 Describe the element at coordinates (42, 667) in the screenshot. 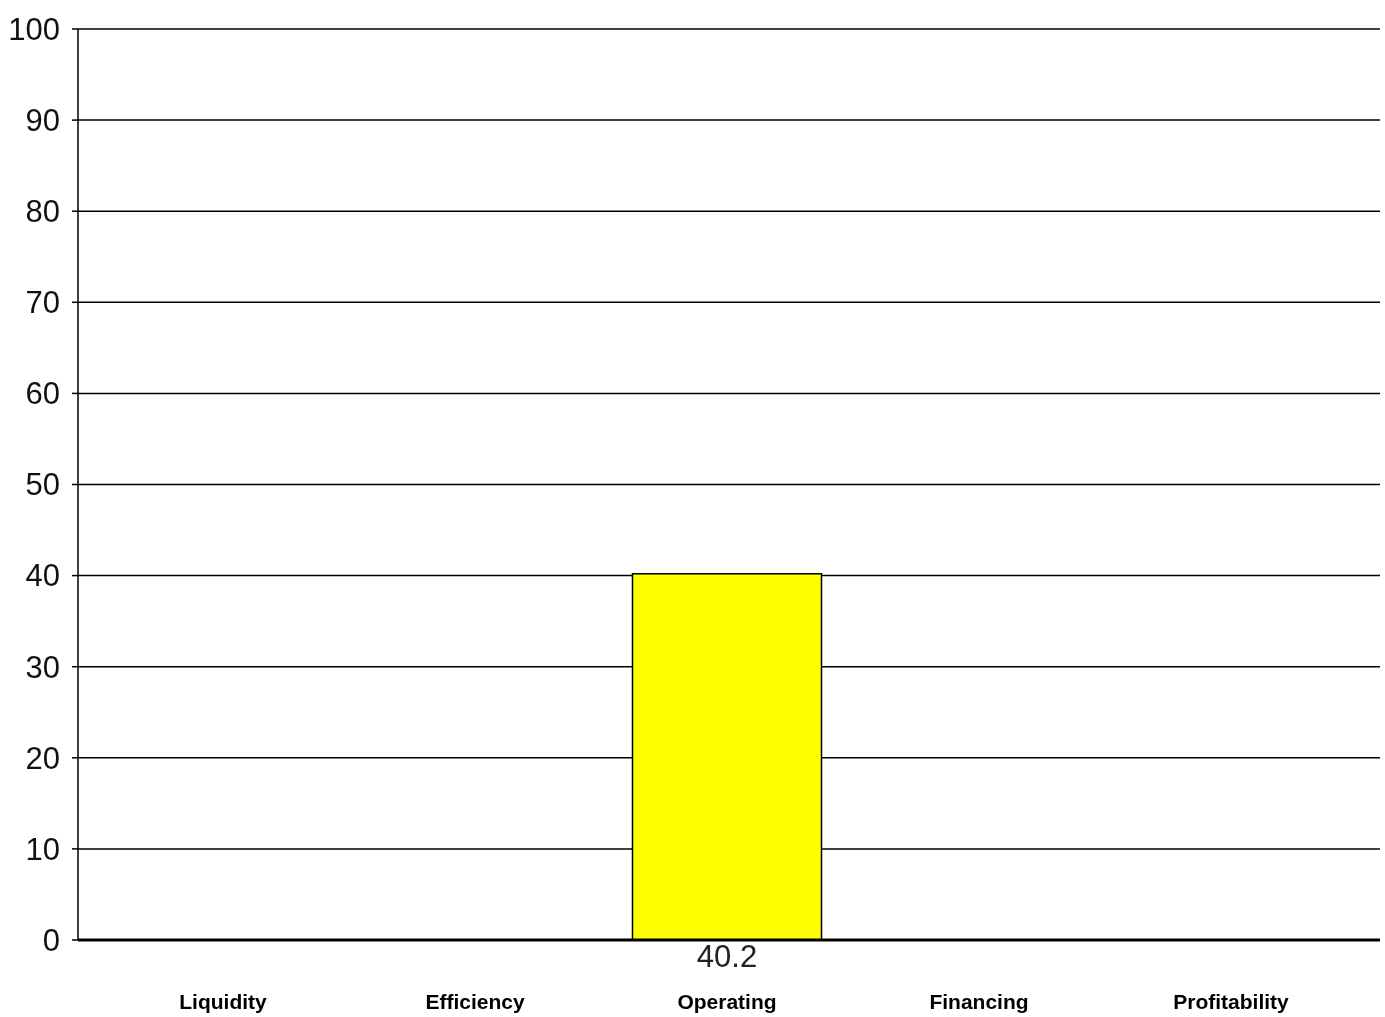

I see `y-tick-label: 30` at that location.